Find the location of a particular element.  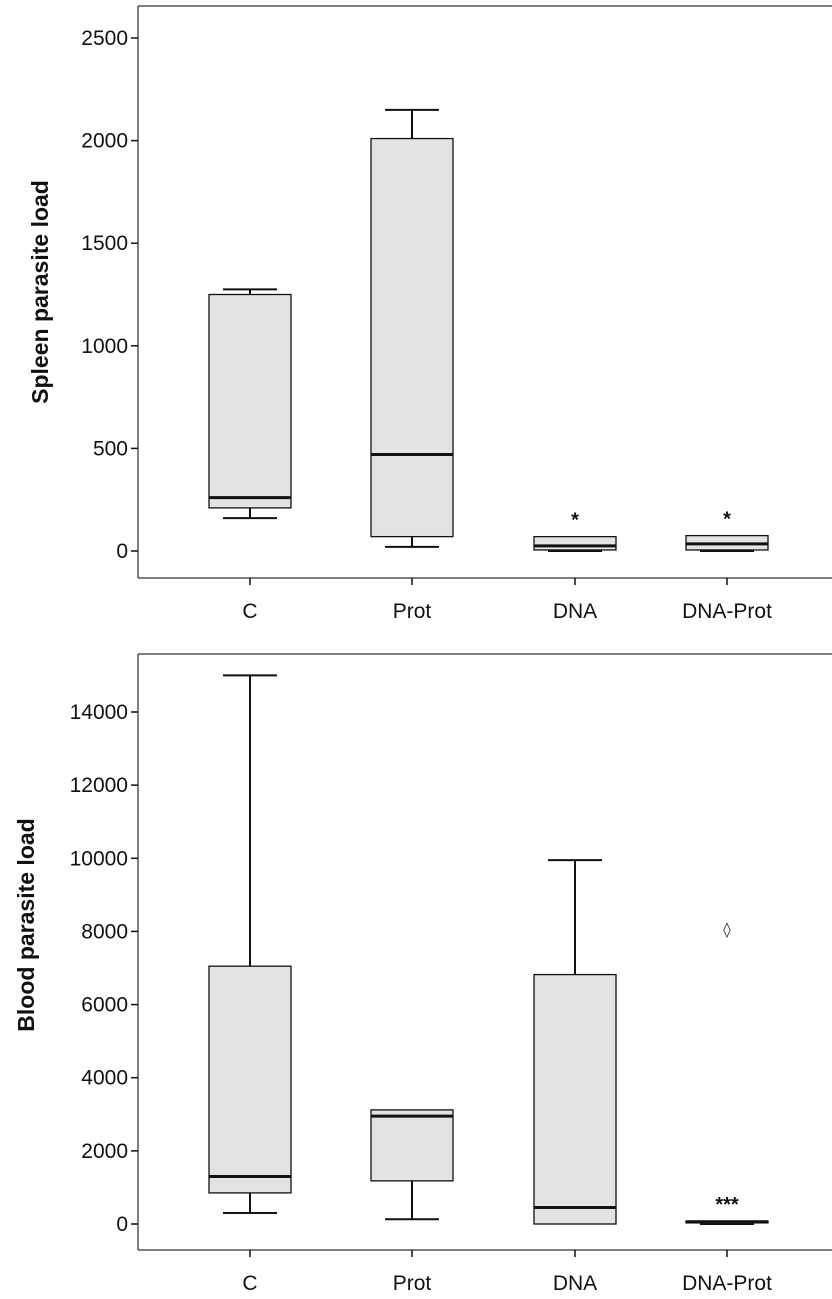

blood-y-tick-label: 8000 is located at coordinates (104, 931).